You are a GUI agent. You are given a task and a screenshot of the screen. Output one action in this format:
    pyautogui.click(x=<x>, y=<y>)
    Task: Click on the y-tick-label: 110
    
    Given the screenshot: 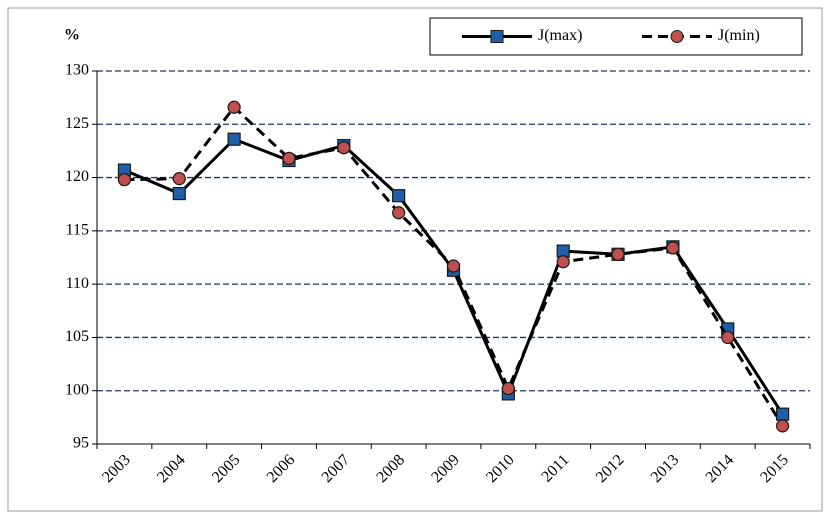 What is the action you would take?
    pyautogui.click(x=77, y=283)
    